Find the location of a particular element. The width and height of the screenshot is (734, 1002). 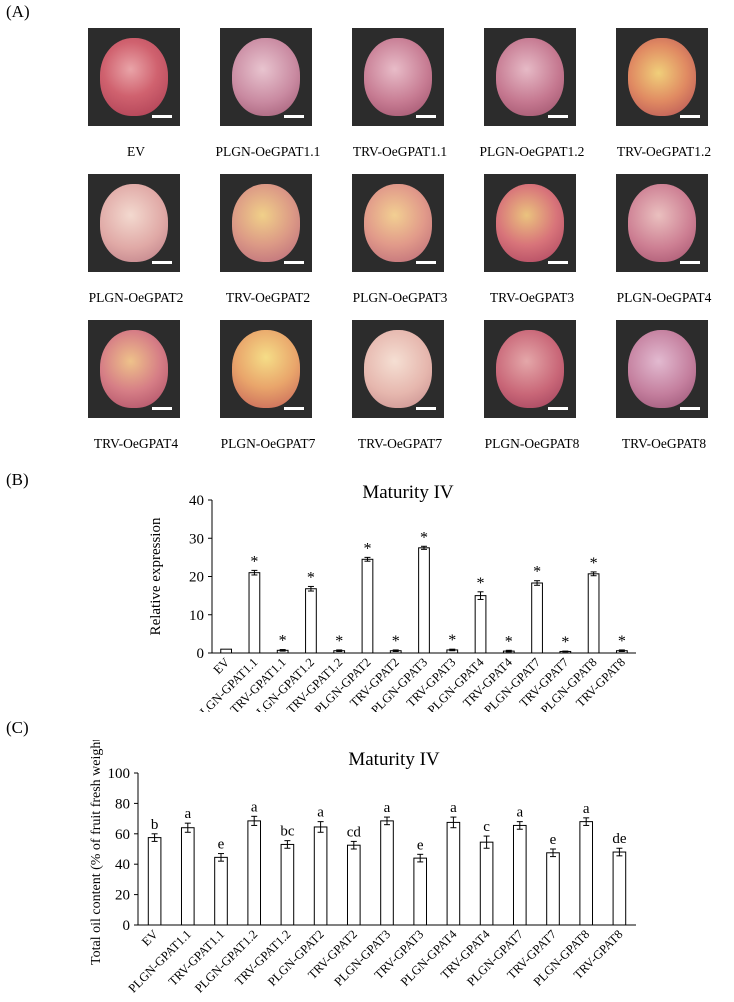

y-tick-label: 20 is located at coordinates (122, 896).